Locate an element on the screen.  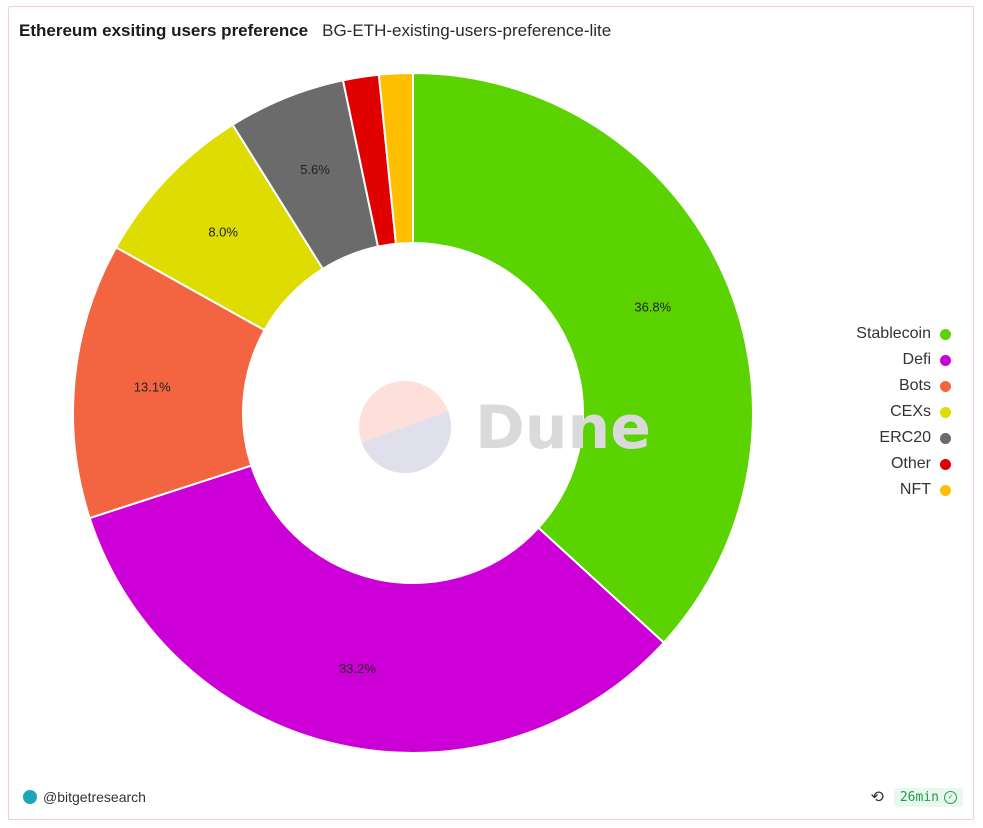
legend-label: ERC20 is located at coordinates (905, 437).